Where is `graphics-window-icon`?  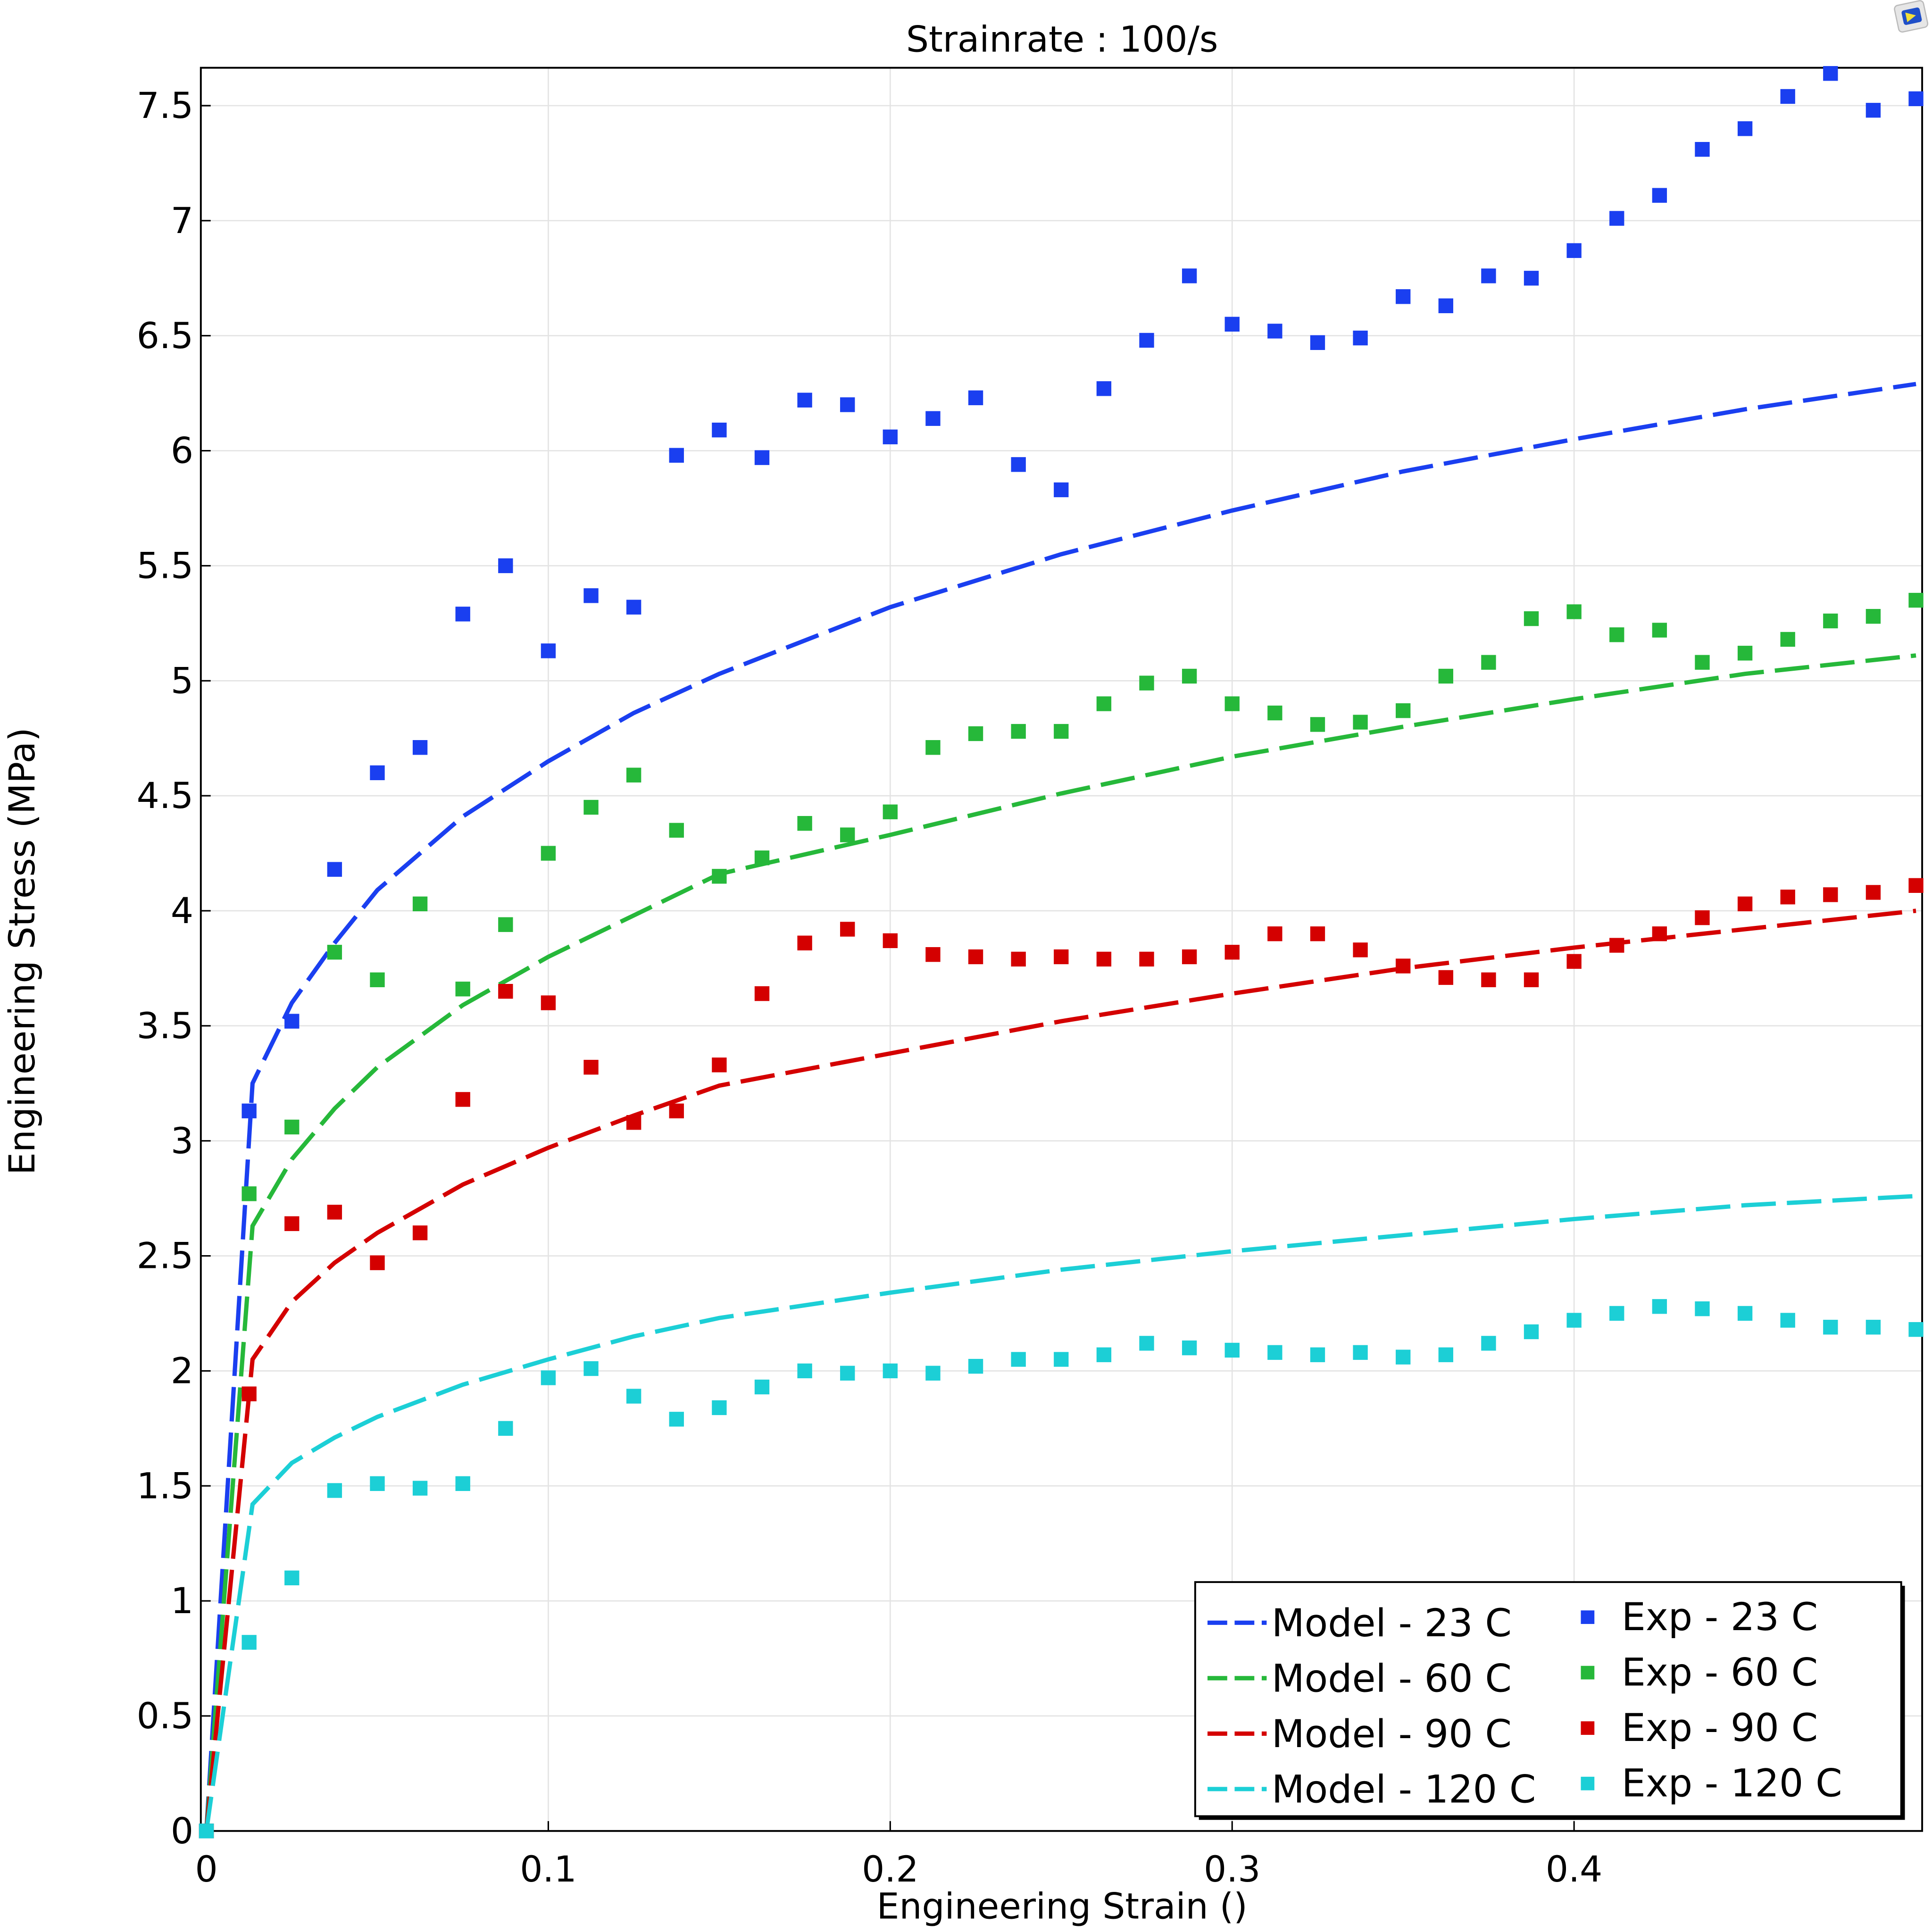 graphics-window-icon is located at coordinates (1912, 16).